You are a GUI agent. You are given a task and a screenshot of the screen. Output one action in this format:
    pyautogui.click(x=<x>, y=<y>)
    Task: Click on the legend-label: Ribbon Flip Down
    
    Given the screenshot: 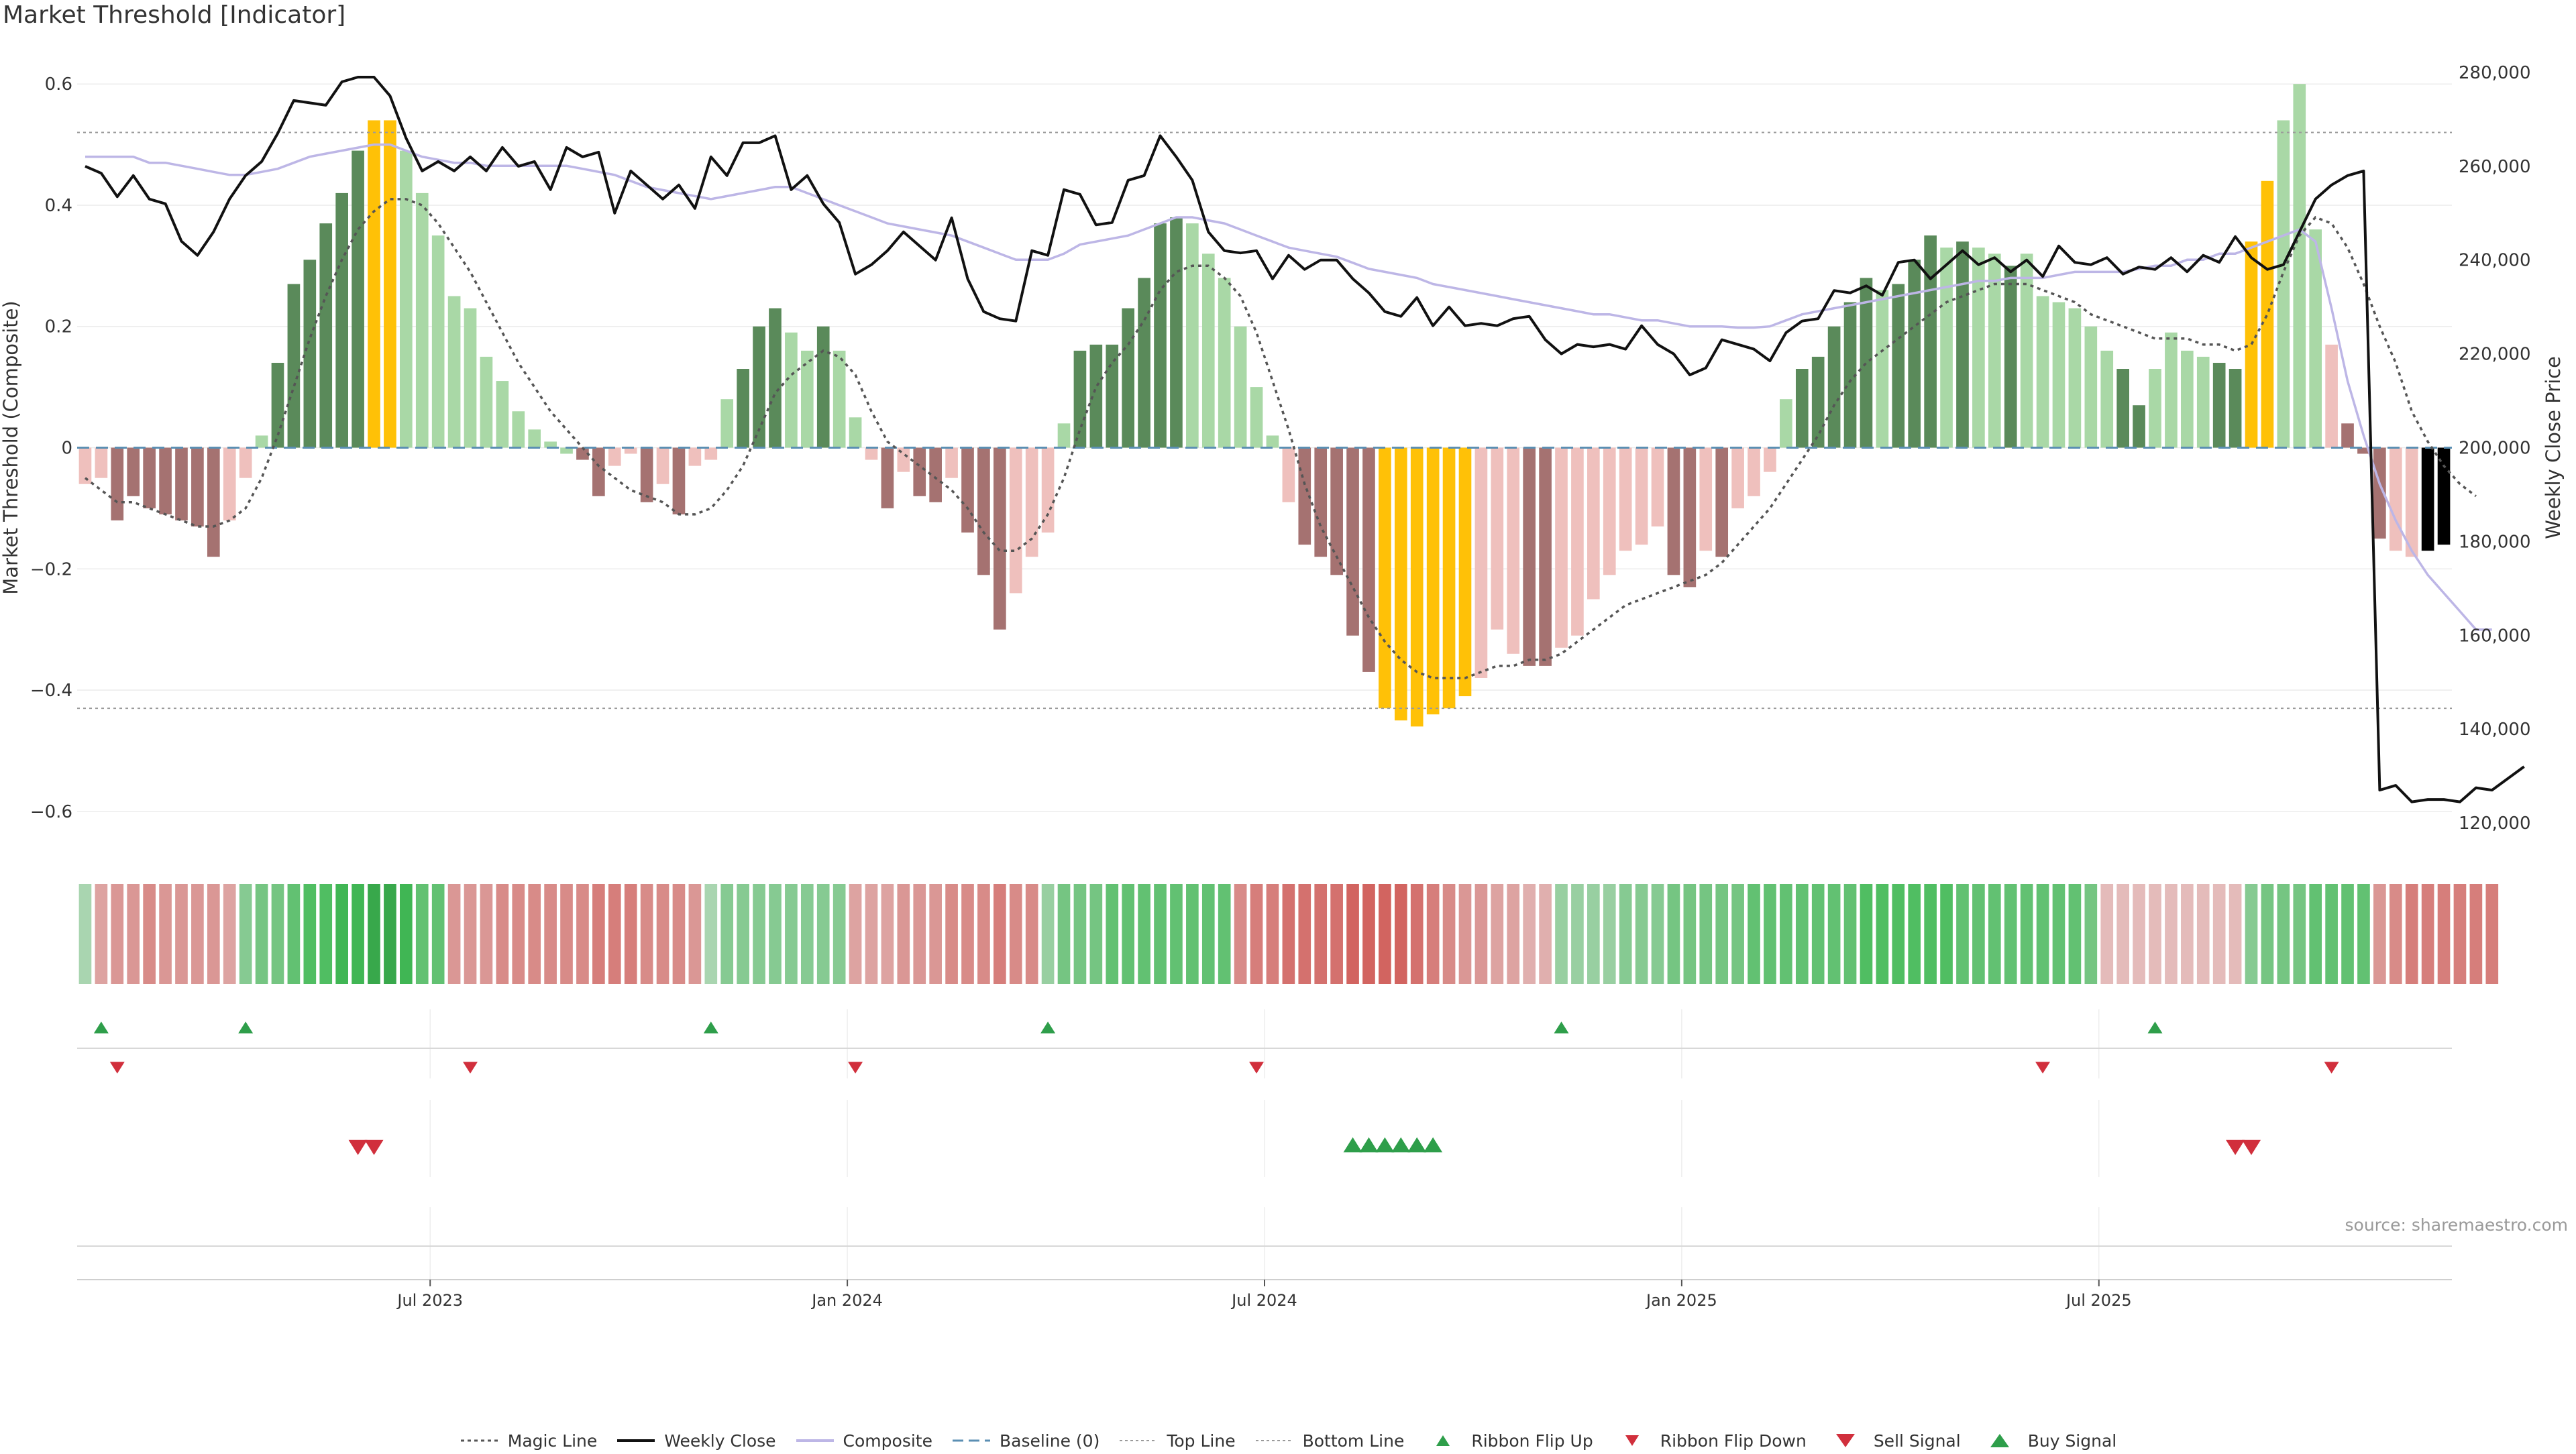 What is the action you would take?
    pyautogui.click(x=1733, y=1441)
    